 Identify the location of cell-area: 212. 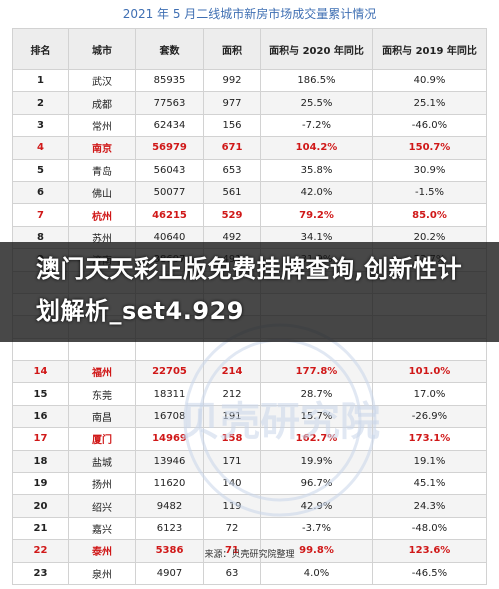
(232, 394).